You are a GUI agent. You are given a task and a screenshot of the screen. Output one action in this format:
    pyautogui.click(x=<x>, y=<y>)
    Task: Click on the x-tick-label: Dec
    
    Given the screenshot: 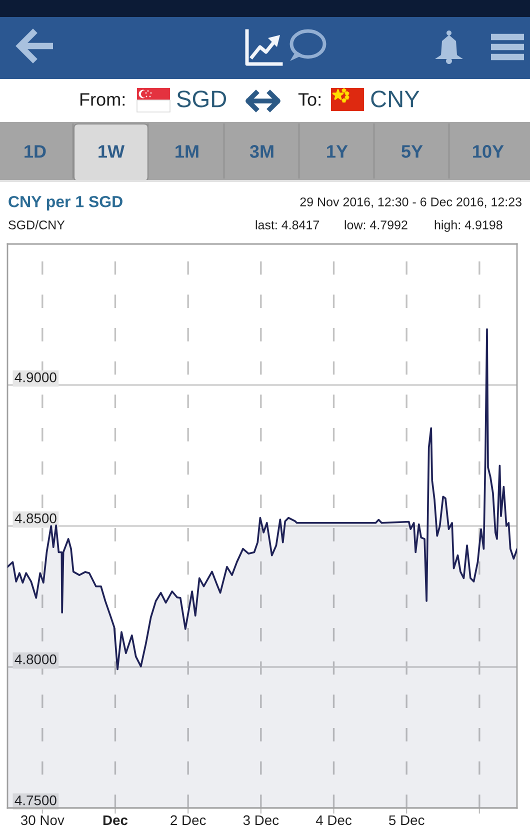 What is the action you would take?
    pyautogui.click(x=115, y=820)
    